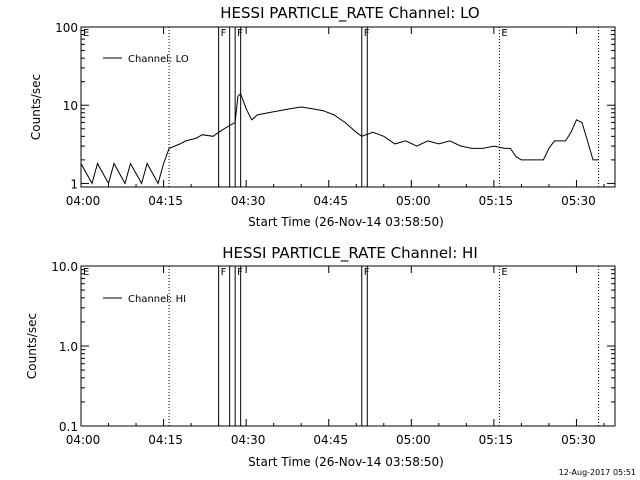  I want to click on chart-title: HESSI PARTICLE_RATE Channel: LO, so click(349, 13).